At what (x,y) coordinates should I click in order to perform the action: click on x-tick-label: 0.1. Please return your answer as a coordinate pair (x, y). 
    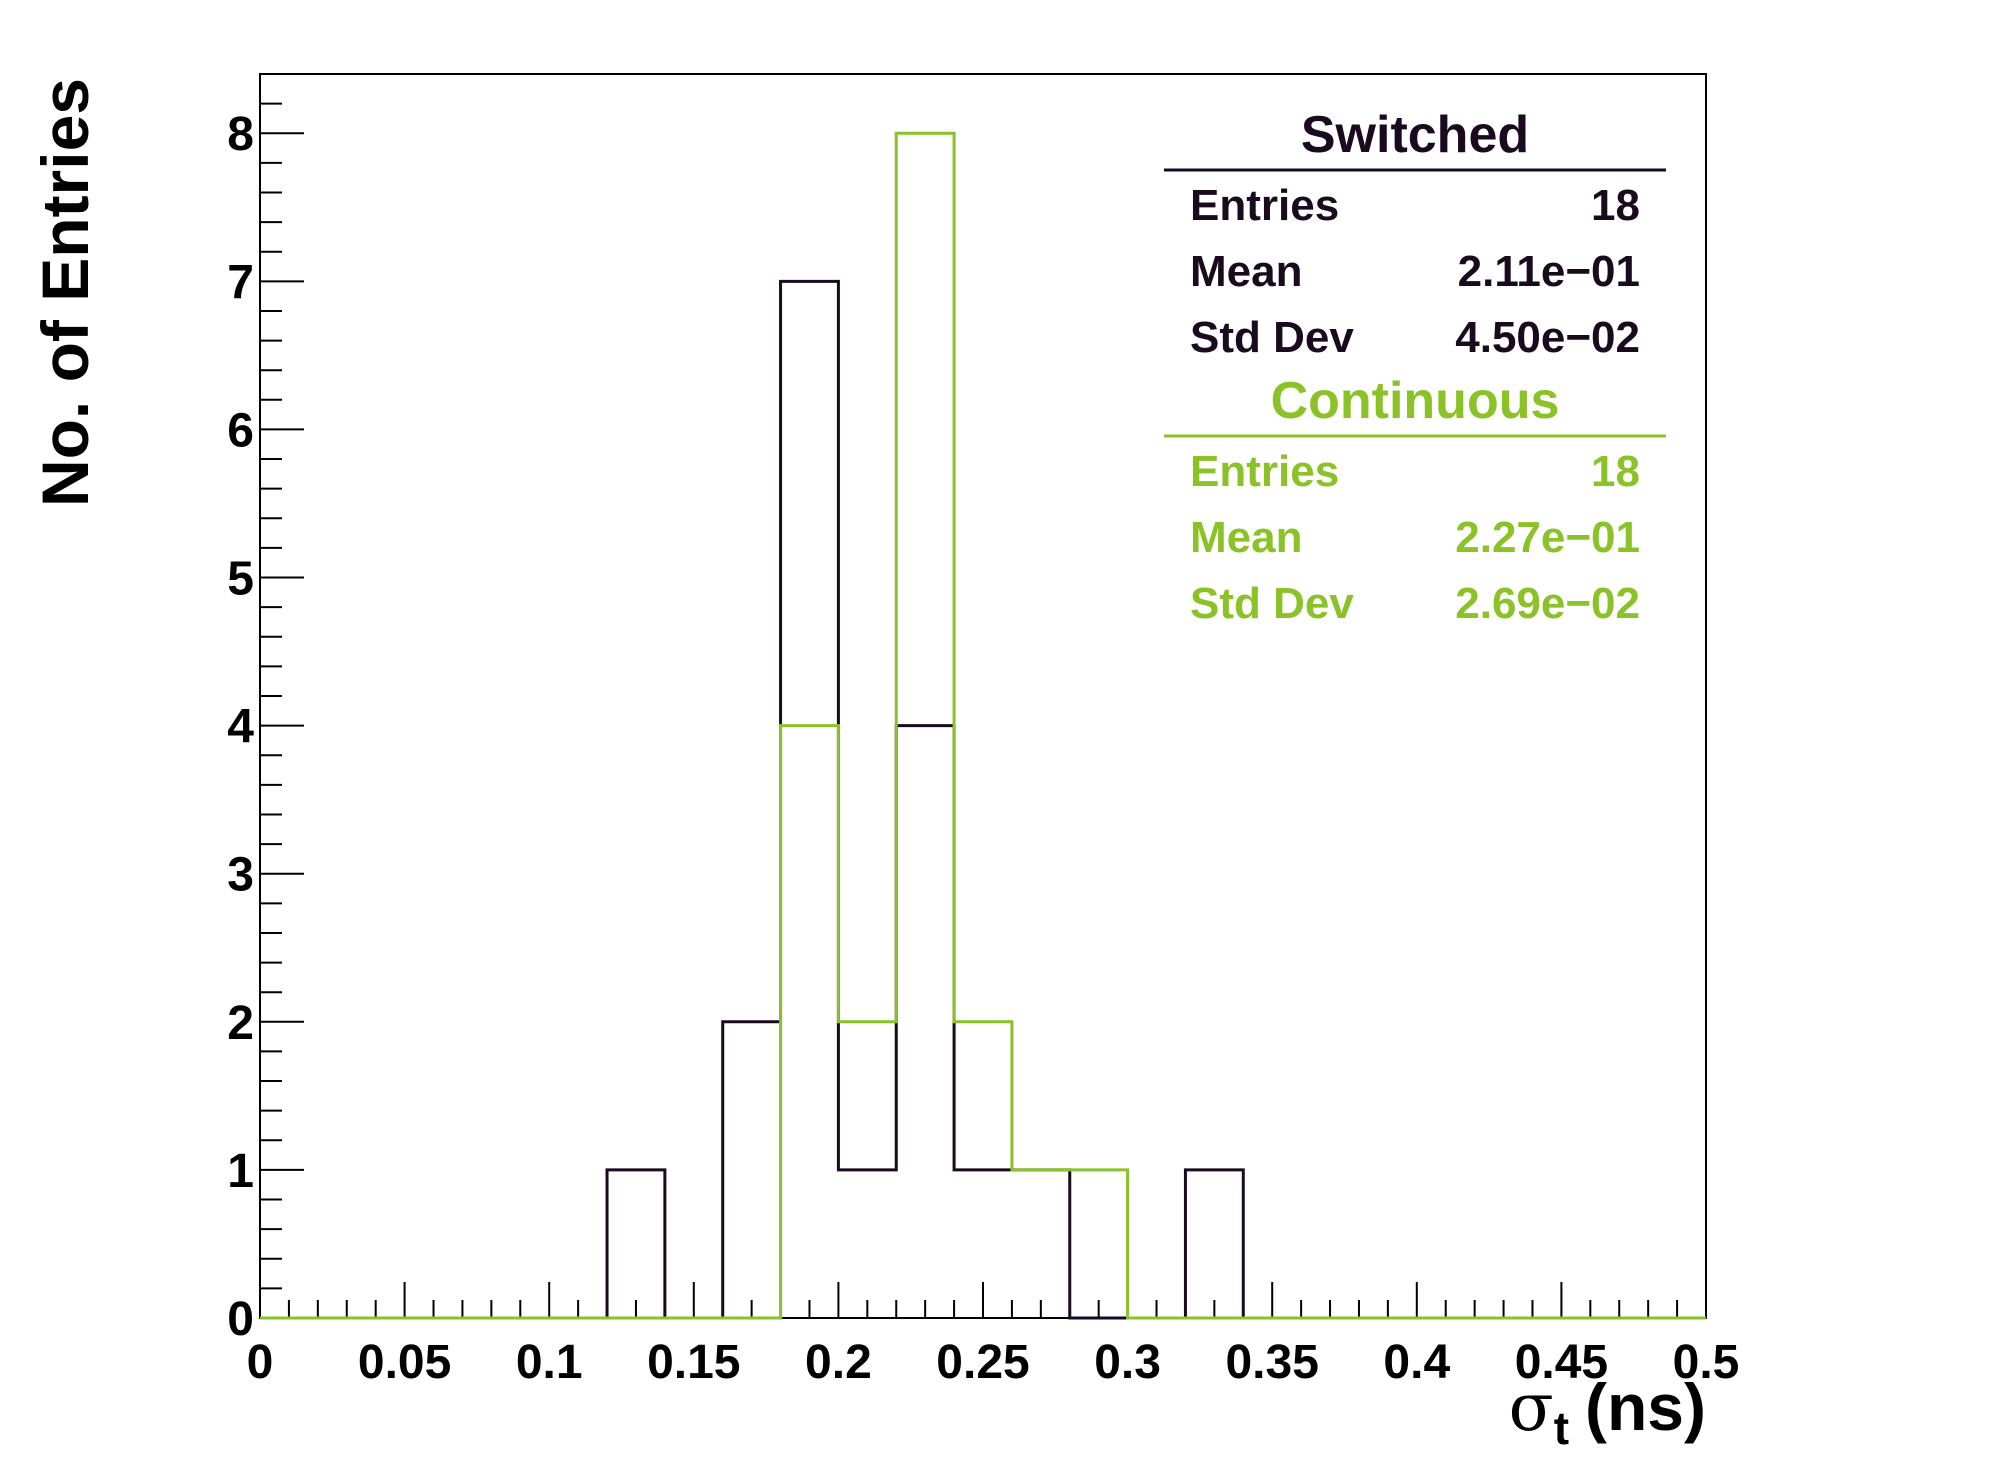
    Looking at the image, I should click on (549, 1362).